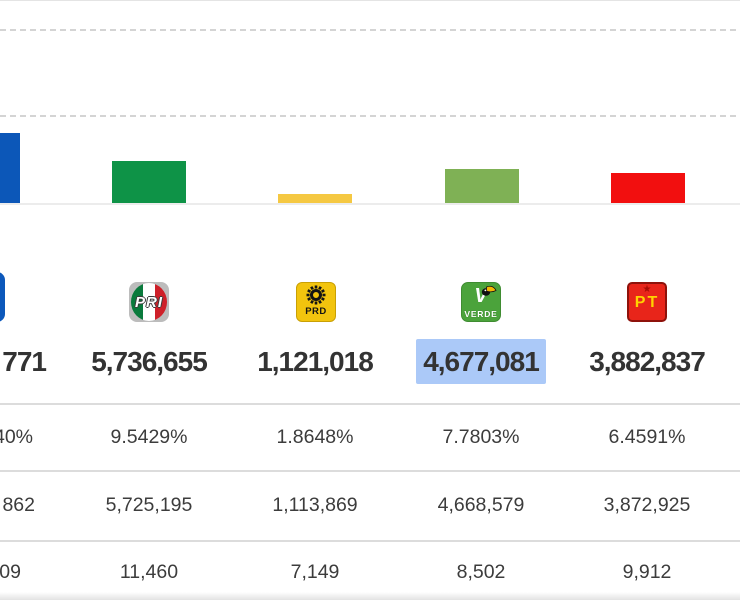 This screenshot has width=740, height=600. Describe the element at coordinates (647, 505) in the screenshot. I see `votes2-pt: 3,872,925` at that location.